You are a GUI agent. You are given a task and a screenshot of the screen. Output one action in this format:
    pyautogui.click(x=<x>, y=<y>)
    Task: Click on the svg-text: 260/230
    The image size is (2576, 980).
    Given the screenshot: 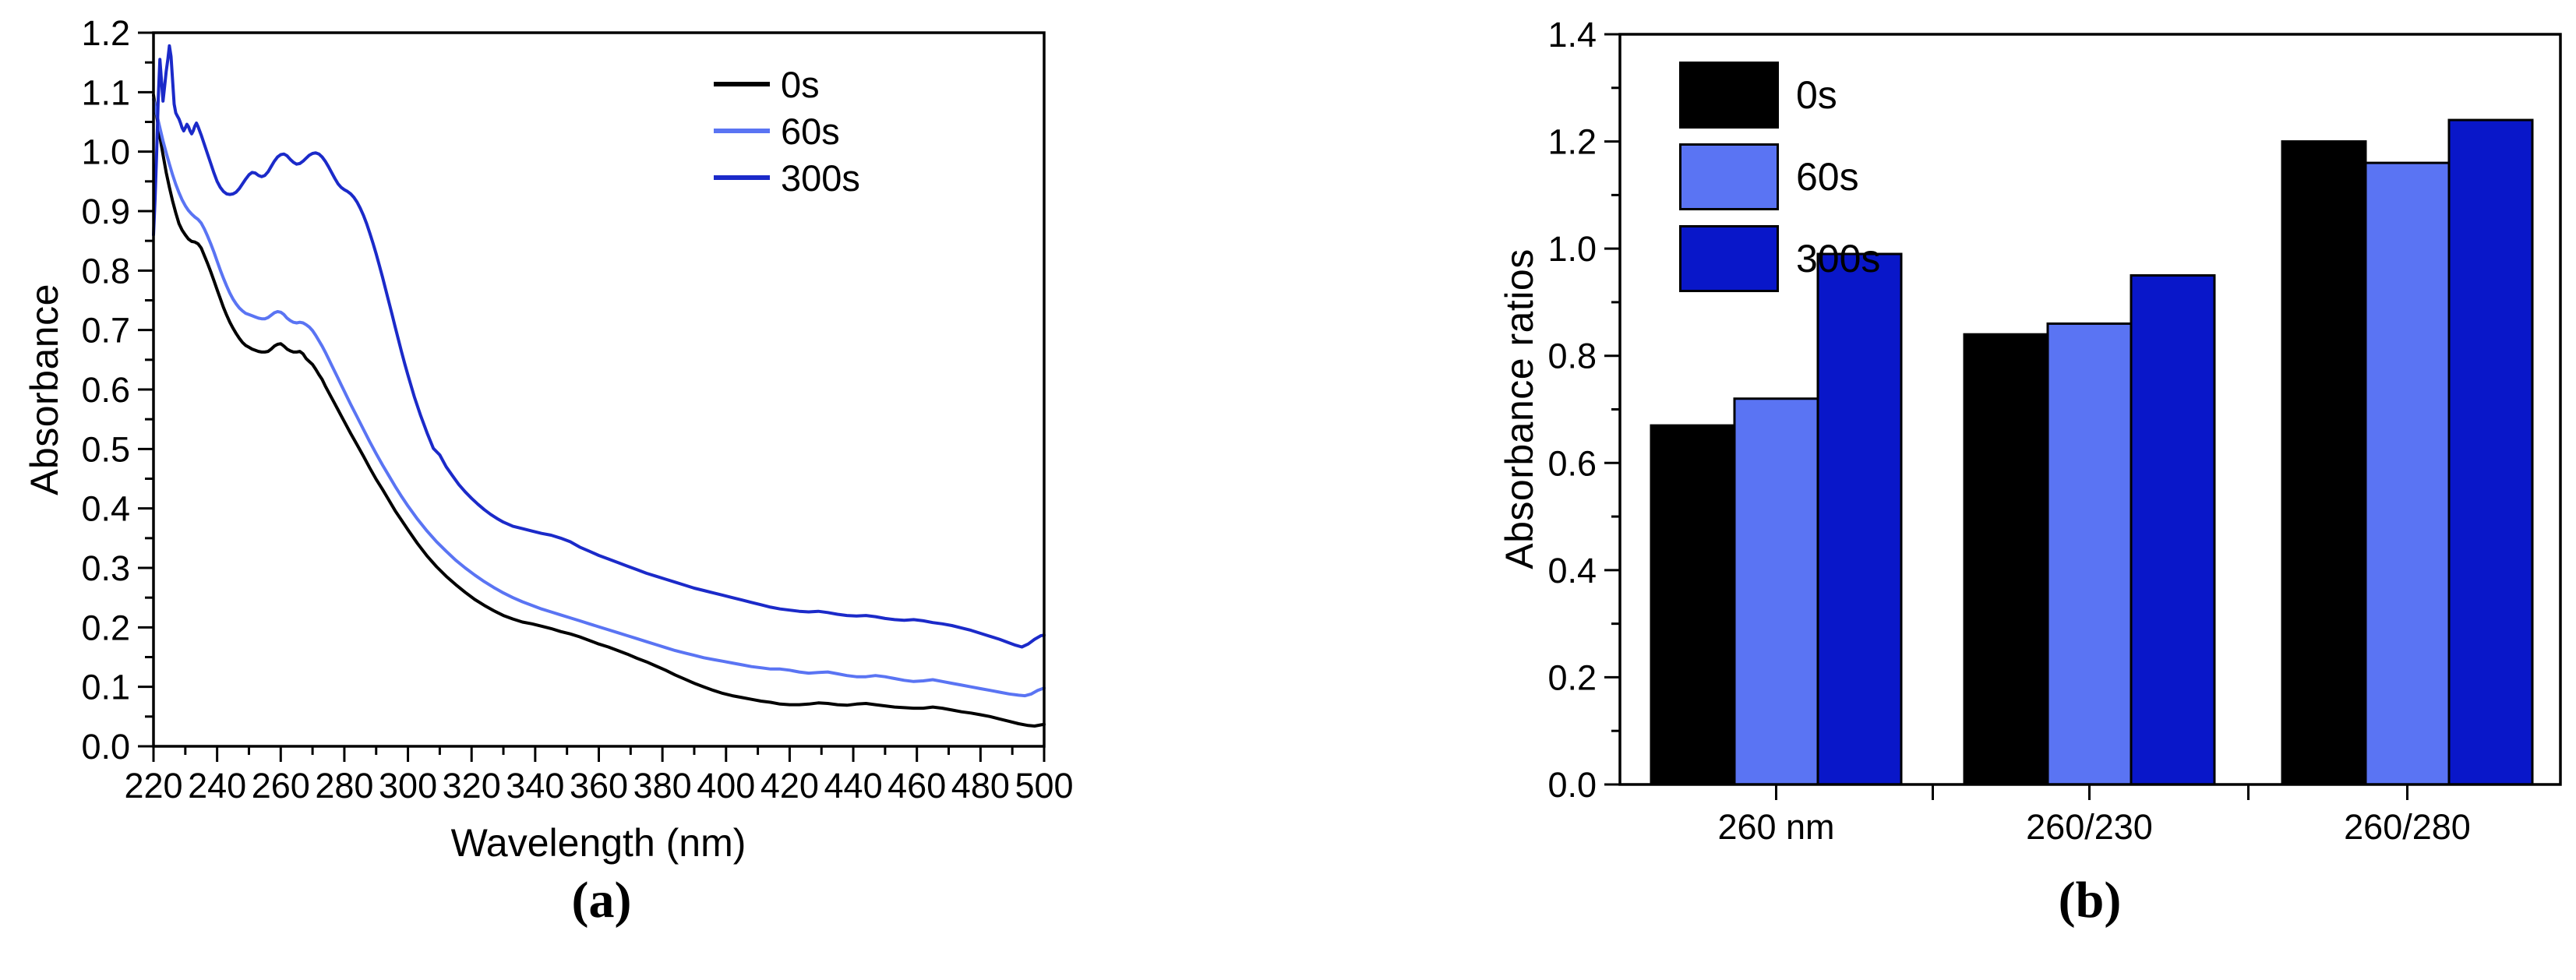 What is the action you would take?
    pyautogui.click(x=2089, y=827)
    